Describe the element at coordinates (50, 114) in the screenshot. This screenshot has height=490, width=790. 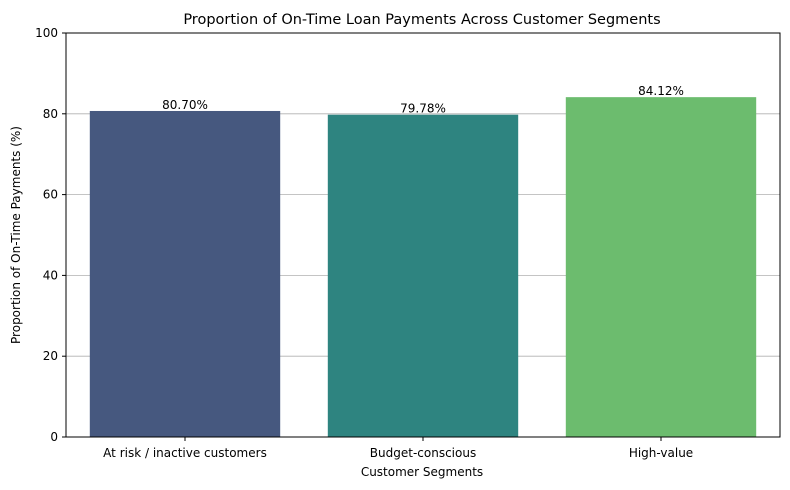
I see `y-tick-label: 80` at that location.